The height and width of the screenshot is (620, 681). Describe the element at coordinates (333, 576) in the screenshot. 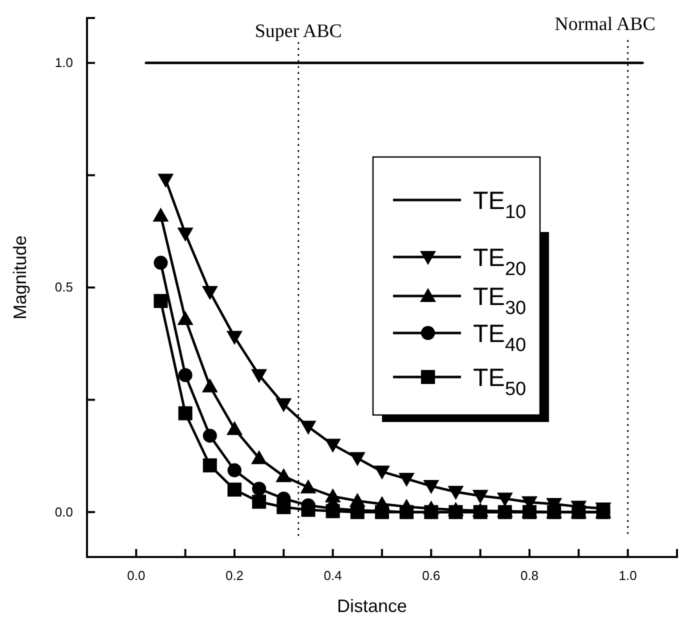

I see `x-tick-label: 0.4` at that location.